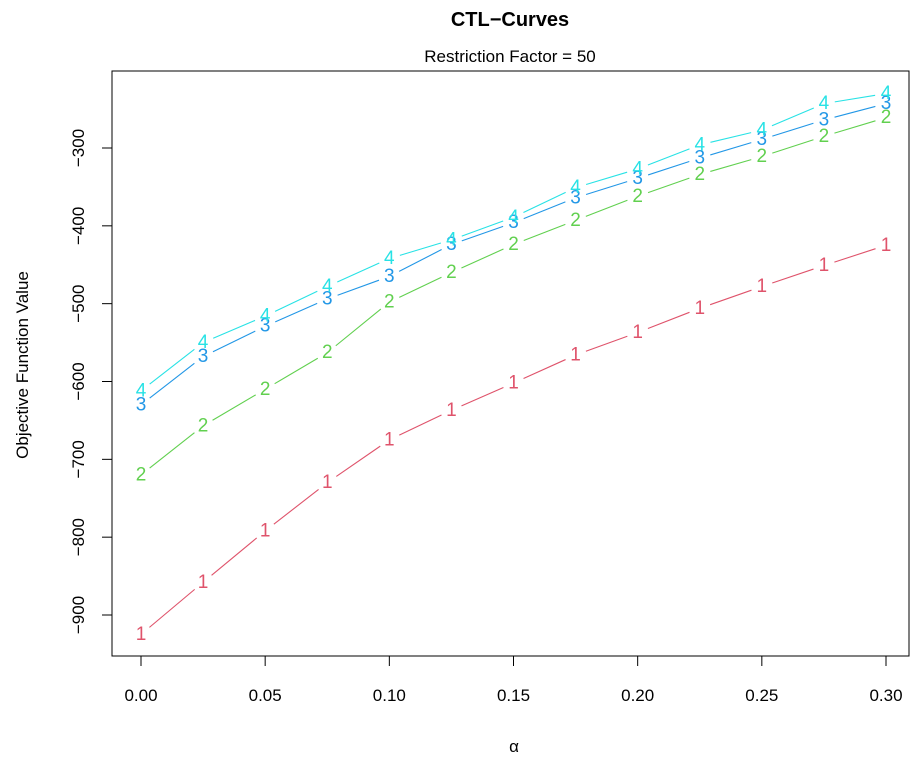  I want to click on x-tick-label: 0.20, so click(637, 695).